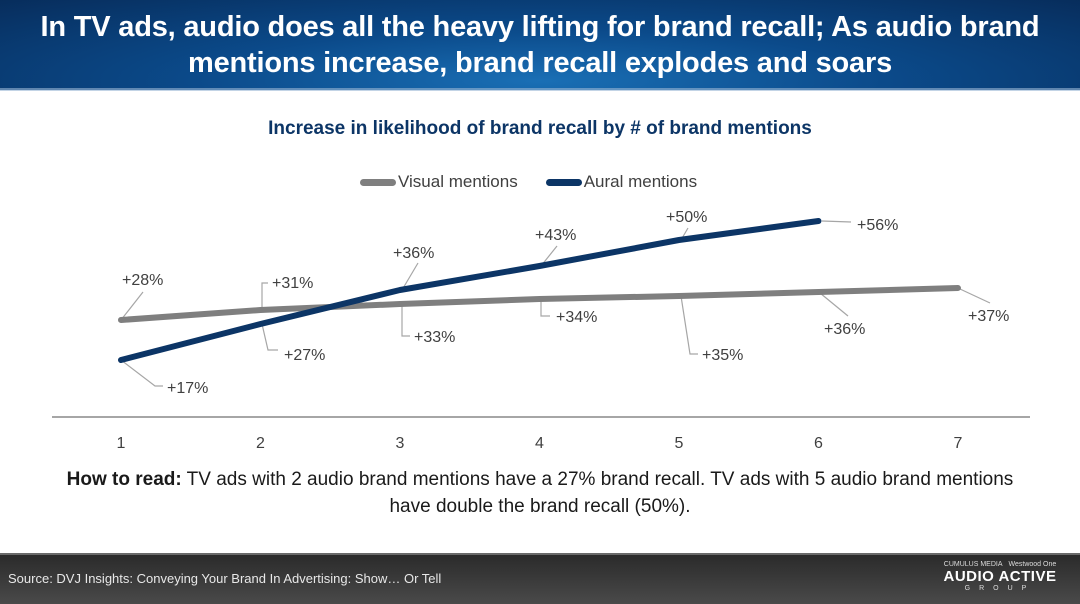 Image resolution: width=1080 pixels, height=604 pixels. Describe the element at coordinates (958, 443) in the screenshot. I see `x-tick-label: 7` at that location.